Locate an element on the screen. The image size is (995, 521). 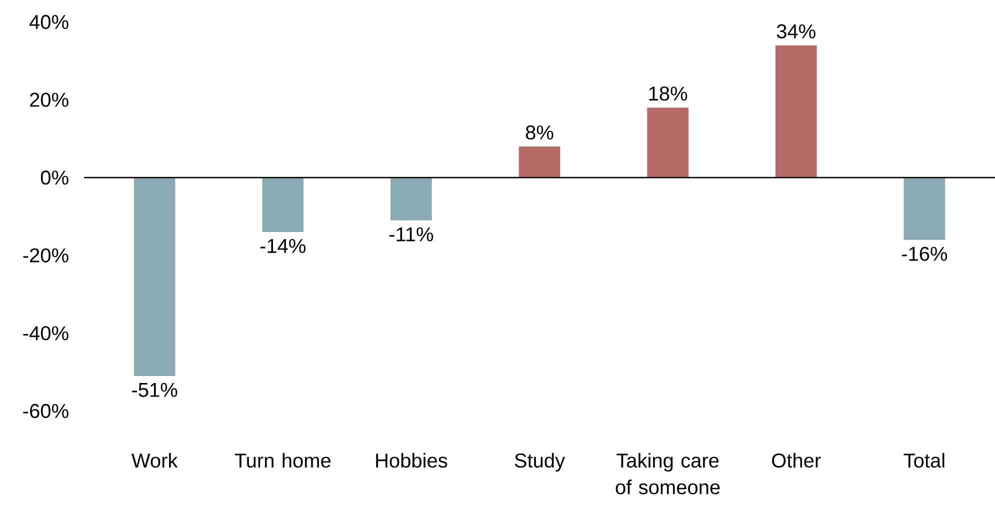
x-tick-label: Taking care of someone is located at coordinates (668, 473).